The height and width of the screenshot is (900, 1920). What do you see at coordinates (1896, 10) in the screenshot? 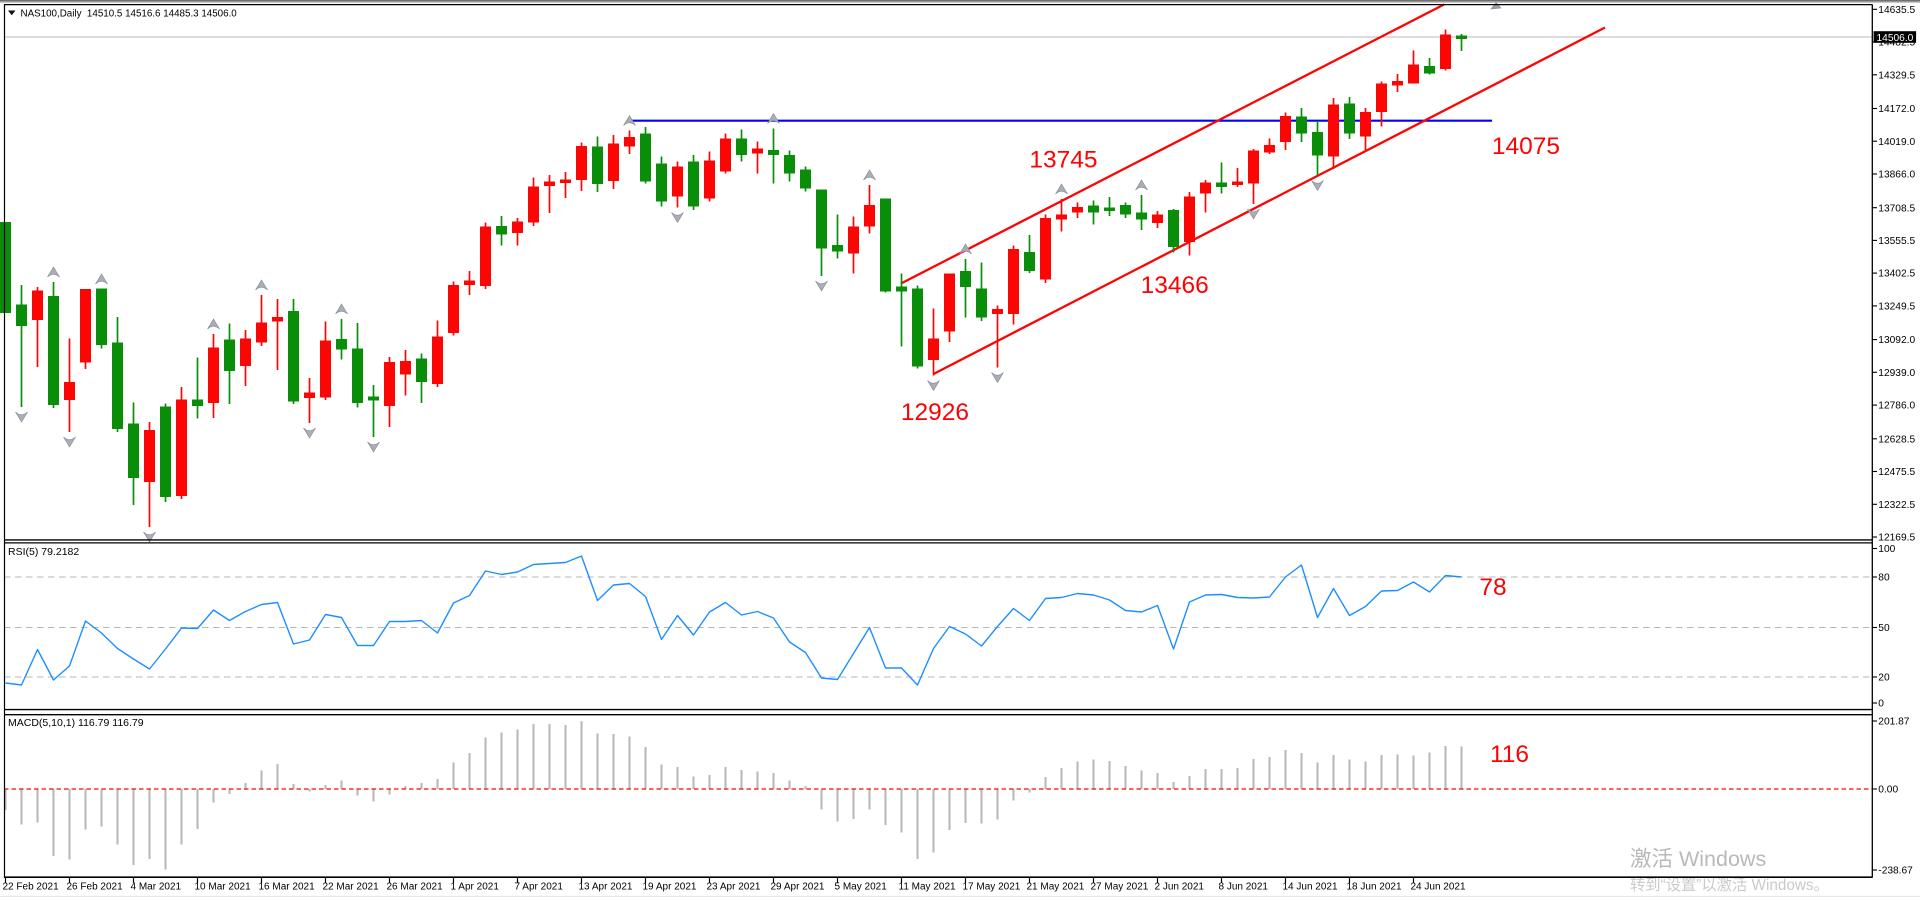
I see `svg-text: 14635.5` at bounding box center [1896, 10].